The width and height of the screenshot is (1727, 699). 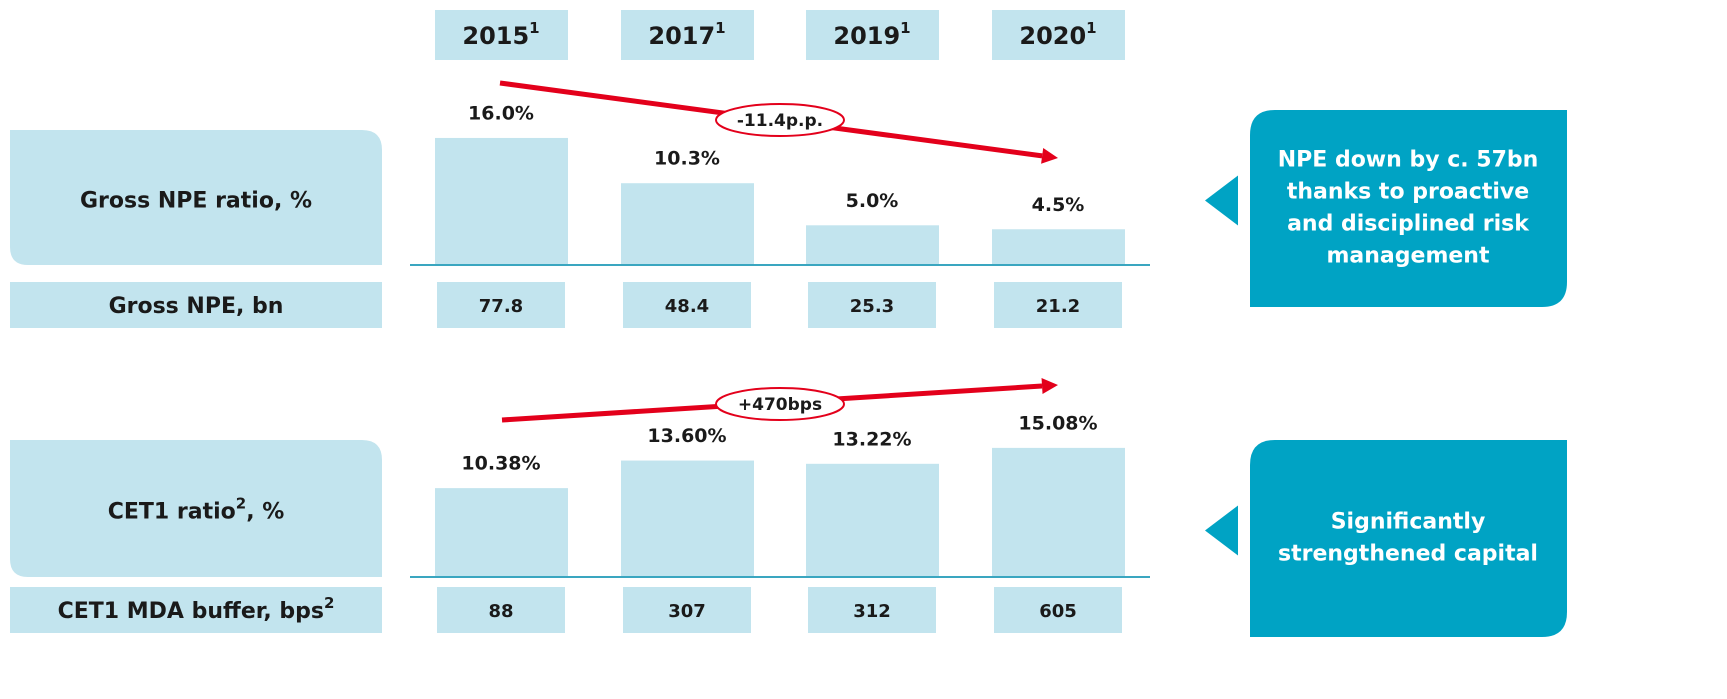 I want to click on secondary-value: 25.3, so click(x=872, y=306).